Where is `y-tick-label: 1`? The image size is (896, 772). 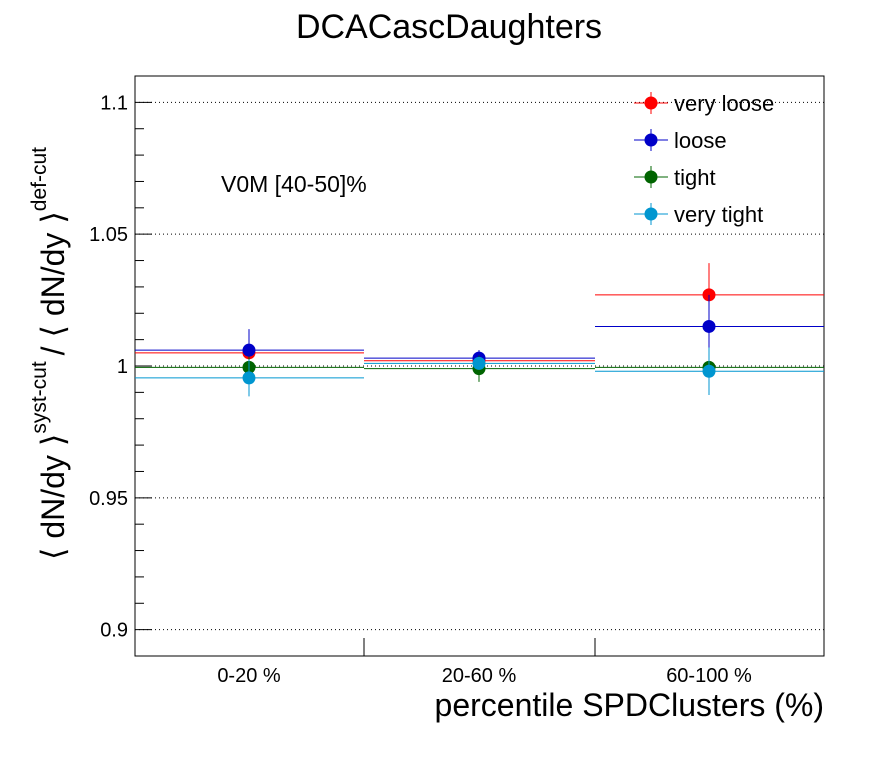
y-tick-label: 1 is located at coordinates (122, 367).